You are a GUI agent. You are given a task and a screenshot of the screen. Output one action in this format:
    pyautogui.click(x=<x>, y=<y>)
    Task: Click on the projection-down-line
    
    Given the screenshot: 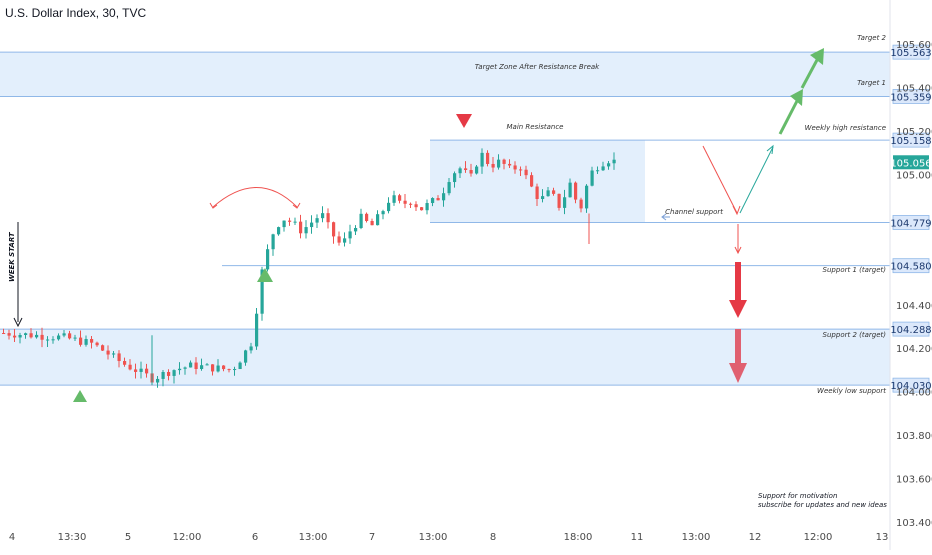 What is the action you would take?
    pyautogui.click(x=720, y=179)
    